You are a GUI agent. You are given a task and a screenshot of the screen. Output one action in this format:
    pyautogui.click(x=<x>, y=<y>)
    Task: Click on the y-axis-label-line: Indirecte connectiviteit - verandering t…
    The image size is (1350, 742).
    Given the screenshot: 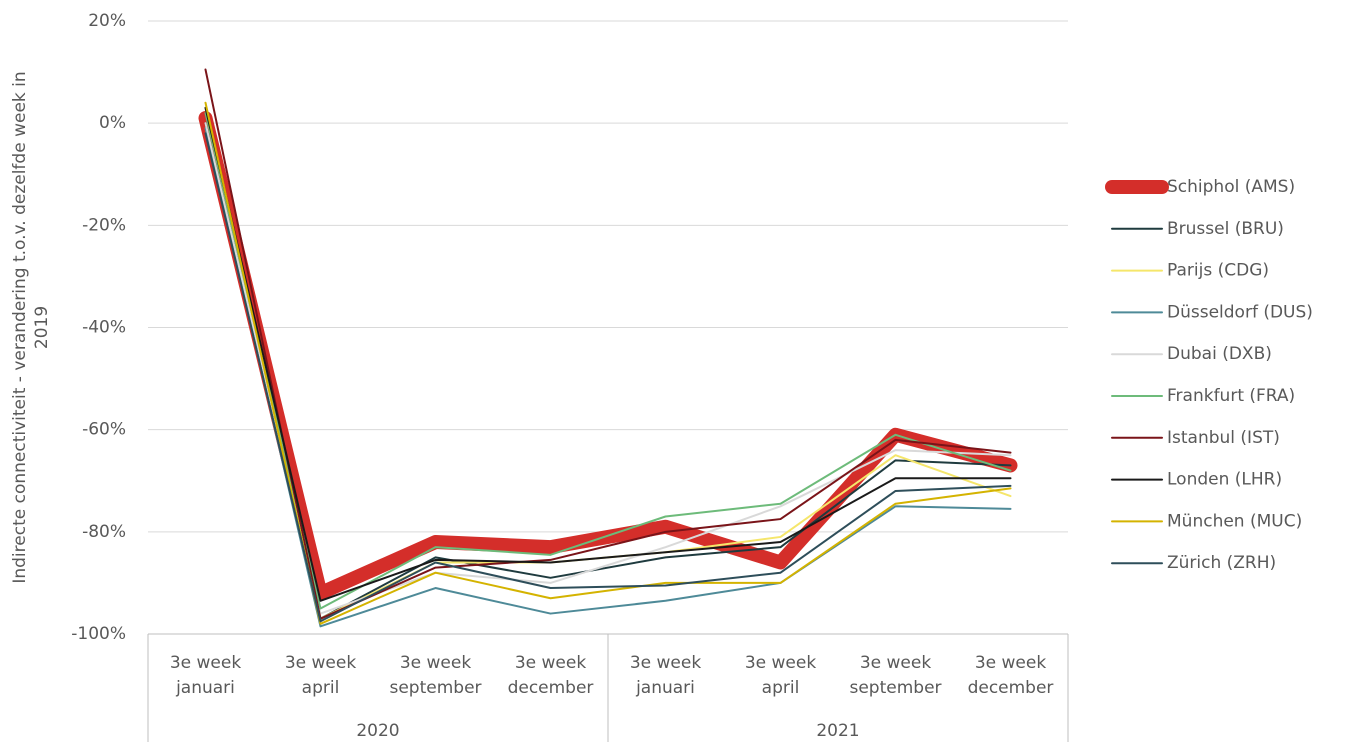 What is the action you would take?
    pyautogui.click(x=20, y=327)
    